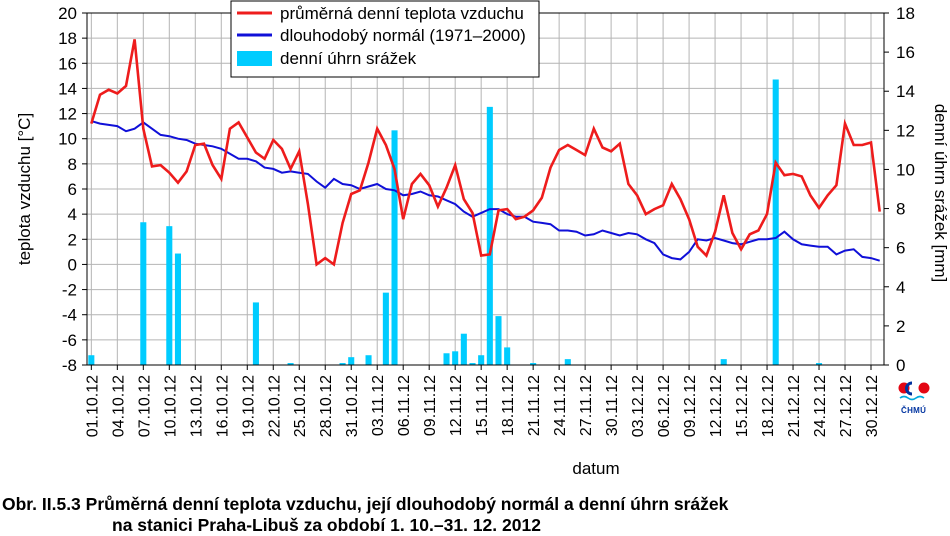  Describe the element at coordinates (900, 248) in the screenshot. I see `right-tick-label: 6` at that location.